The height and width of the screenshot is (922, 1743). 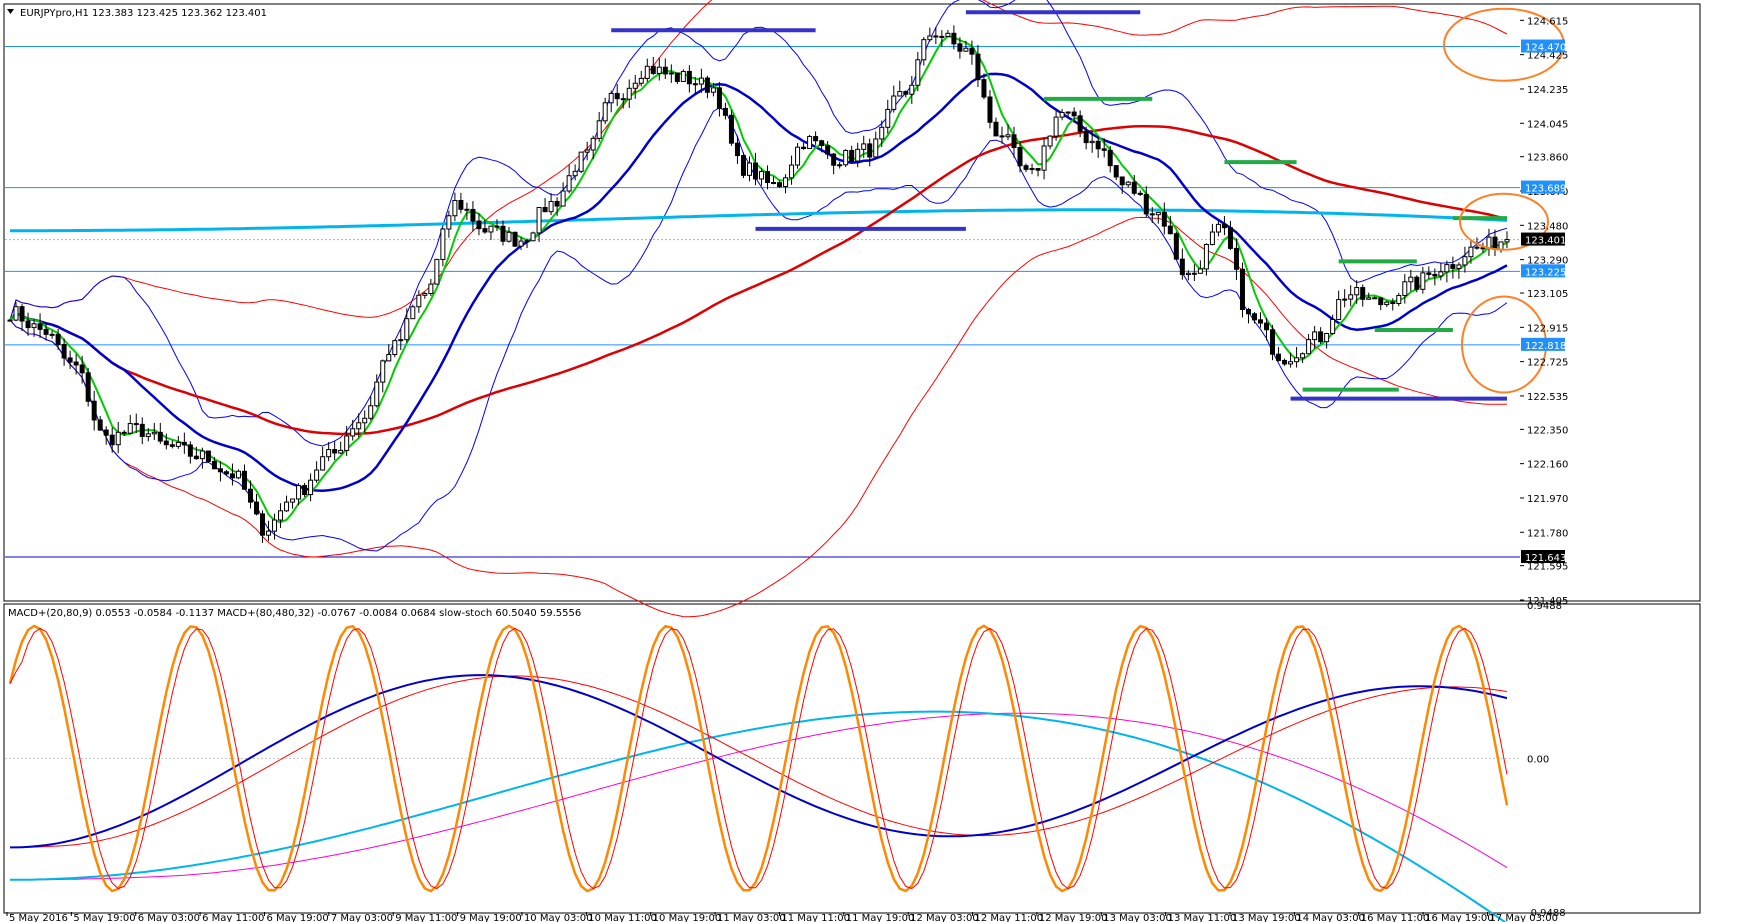 I want to click on price-tag, so click(x=1543, y=239).